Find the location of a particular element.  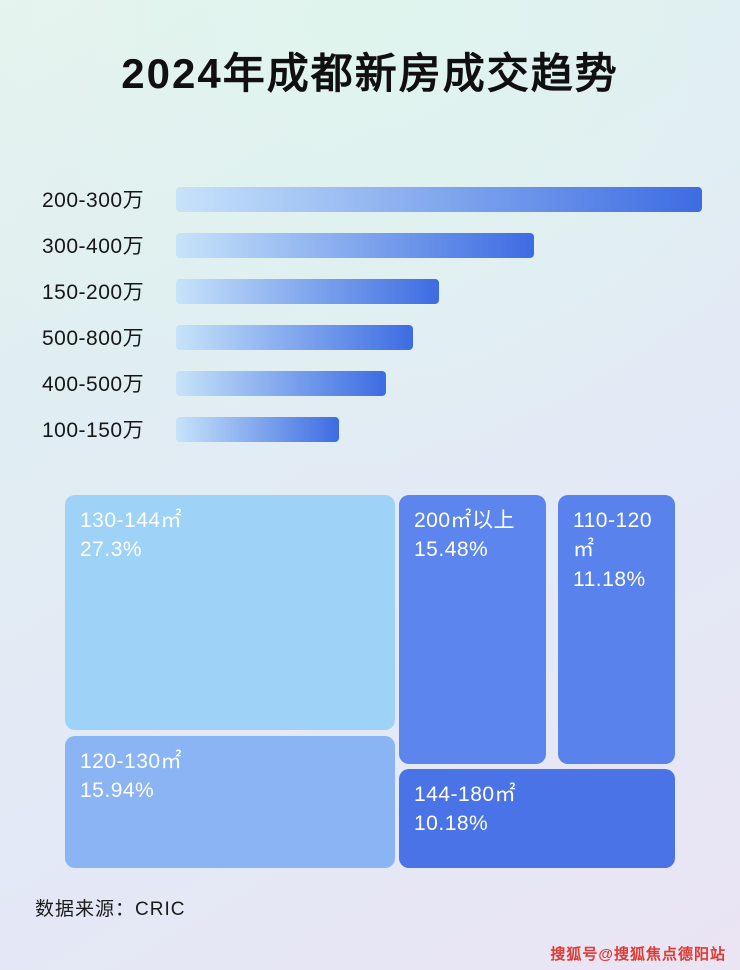

treemap-block-130-144: 130-144㎡ 27.3% is located at coordinates (230, 612).